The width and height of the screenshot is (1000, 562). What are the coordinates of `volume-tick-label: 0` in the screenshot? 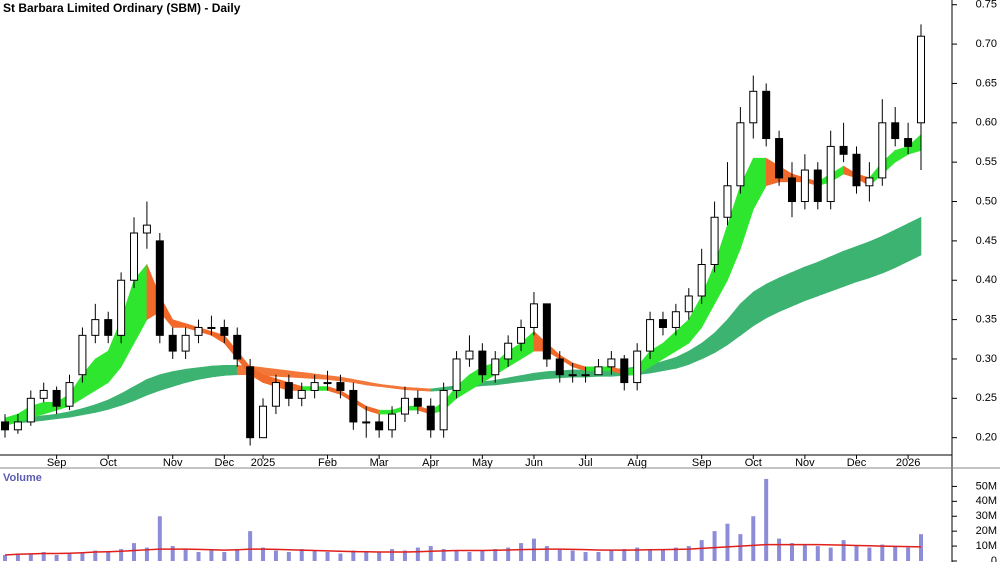 It's located at (994, 558).